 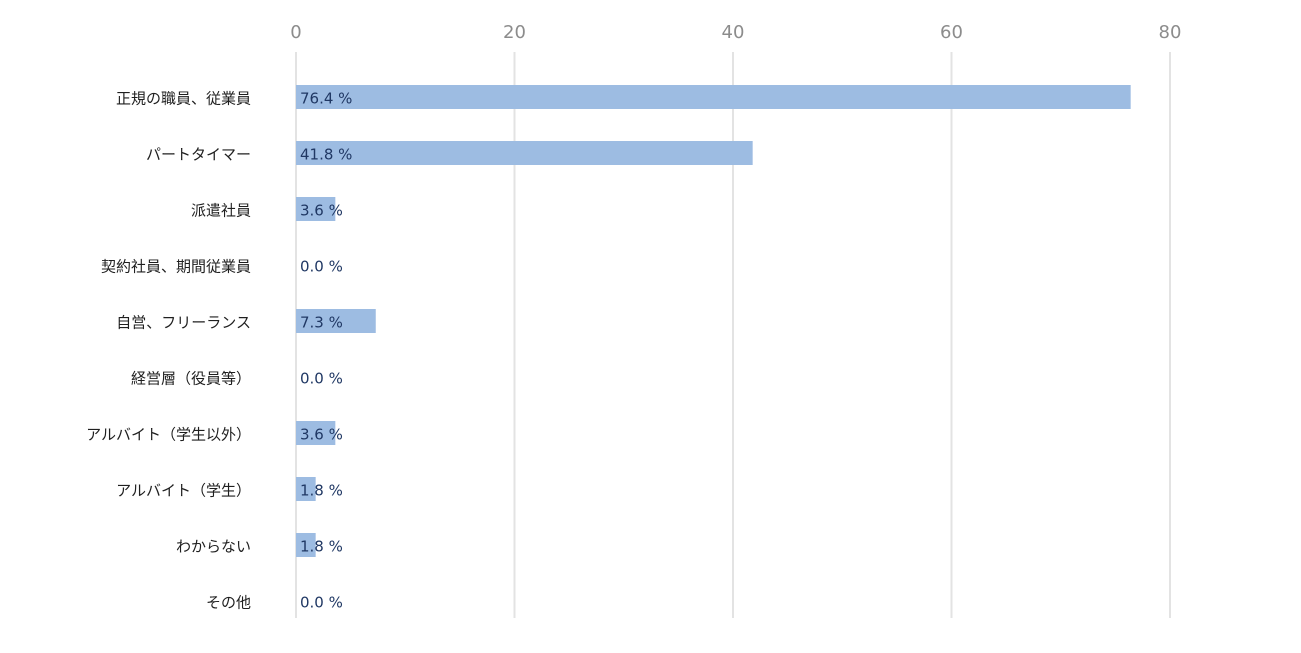 I want to click on category-label-3: 契約社員、期間従業員, so click(x=176, y=267).